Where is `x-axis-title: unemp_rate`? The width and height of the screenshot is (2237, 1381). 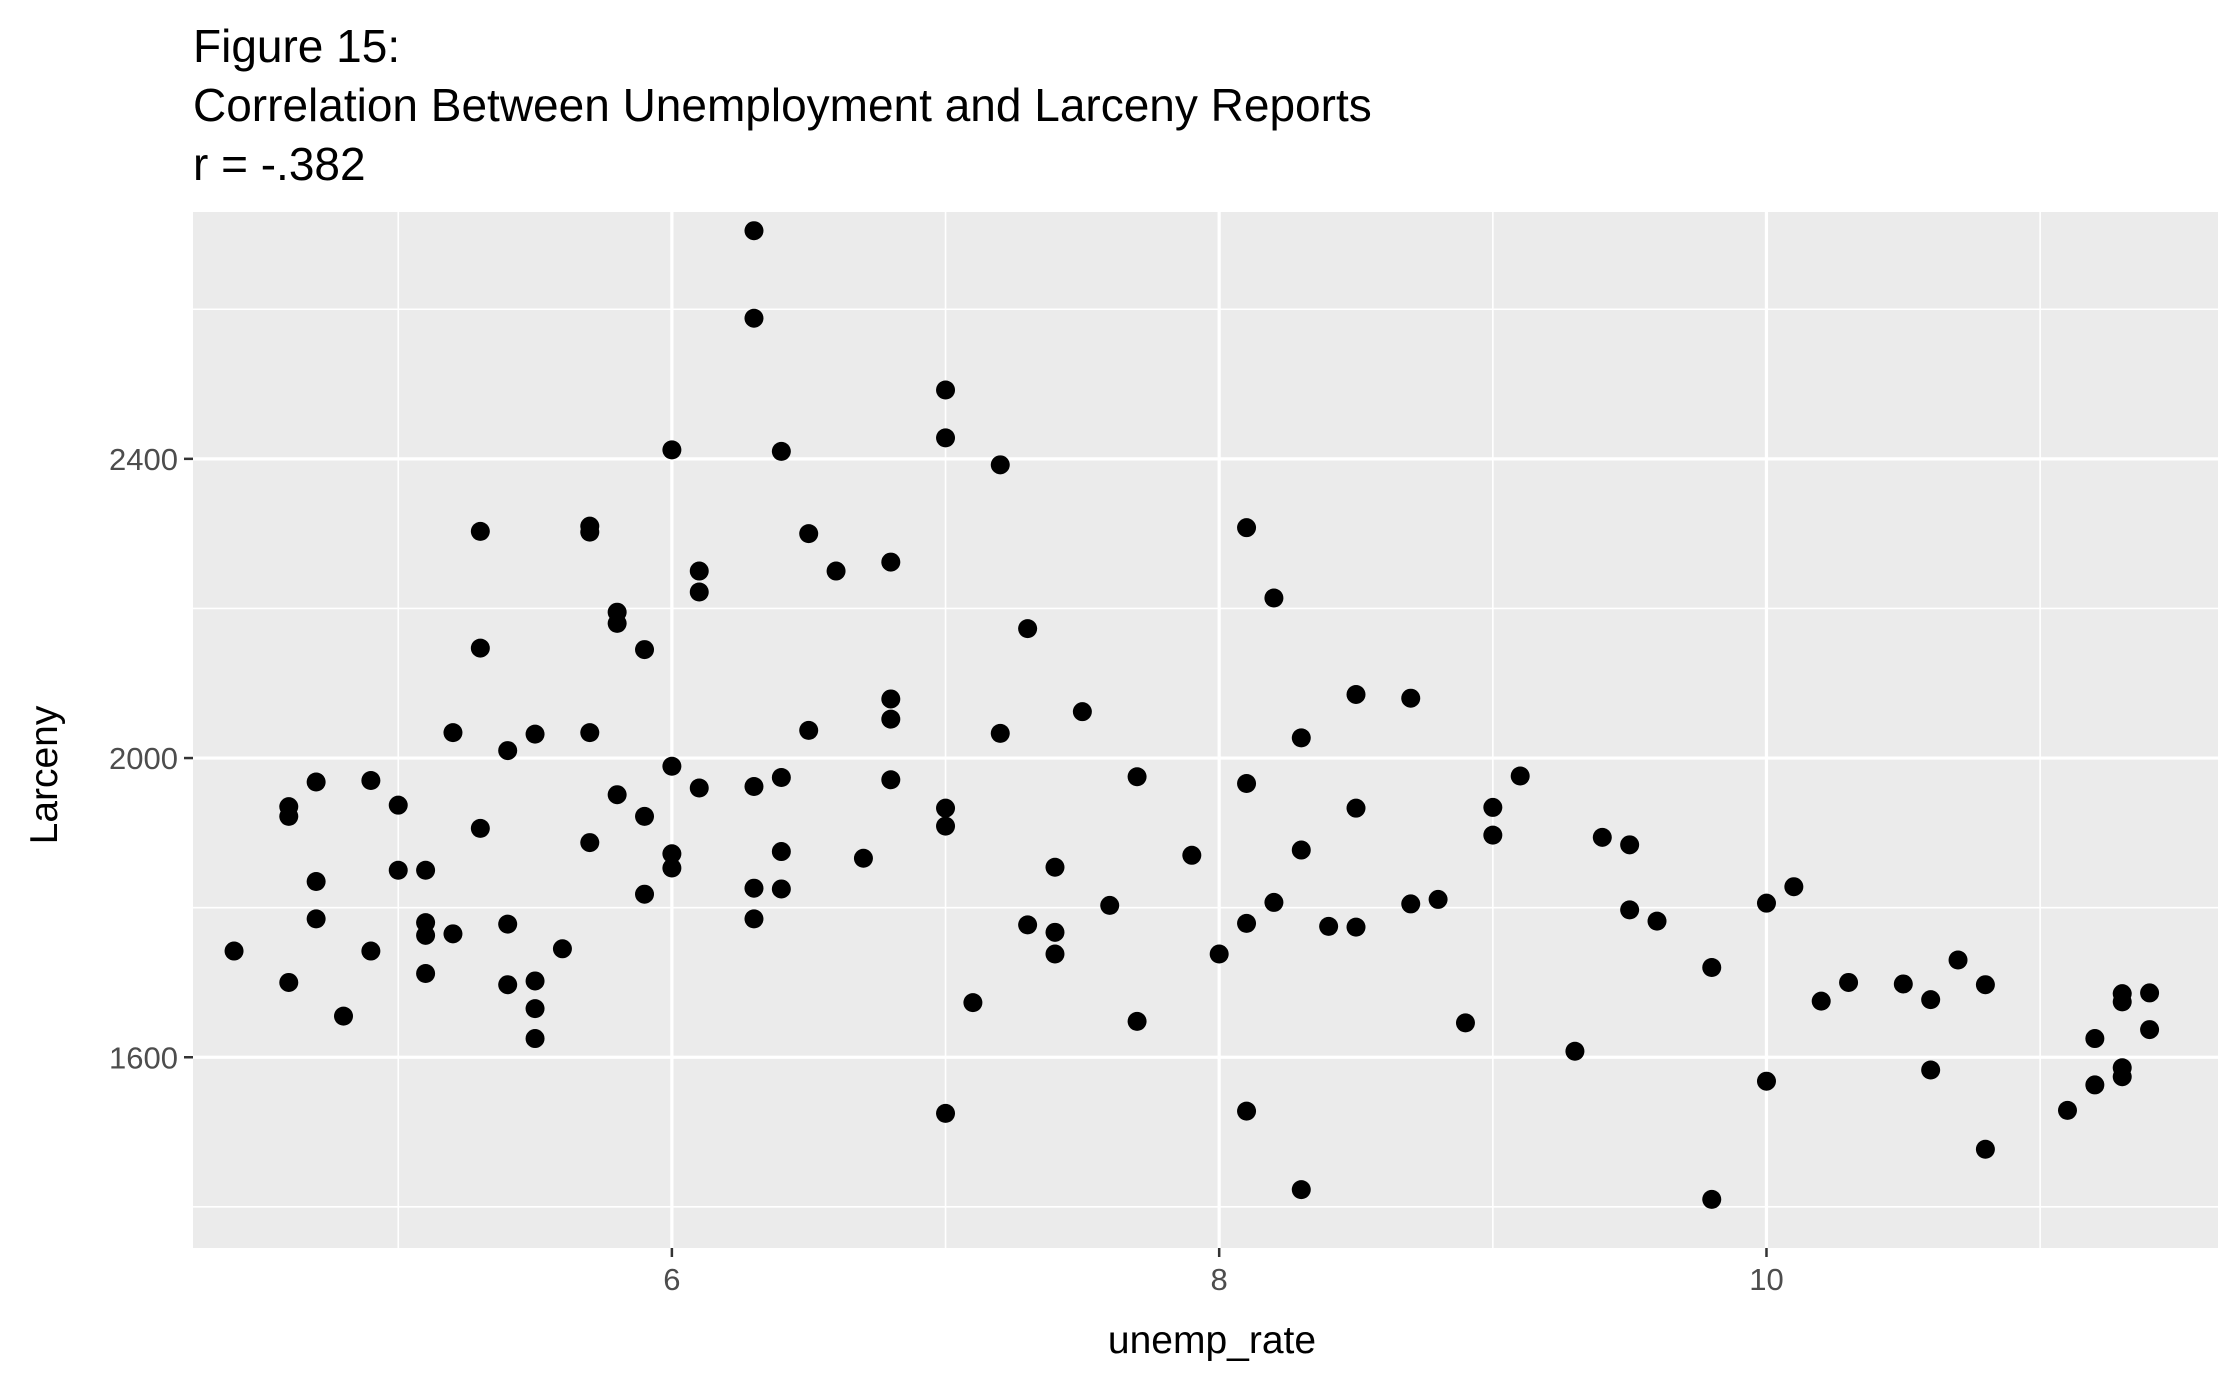
x-axis-title: unemp_rate is located at coordinates (1212, 1340).